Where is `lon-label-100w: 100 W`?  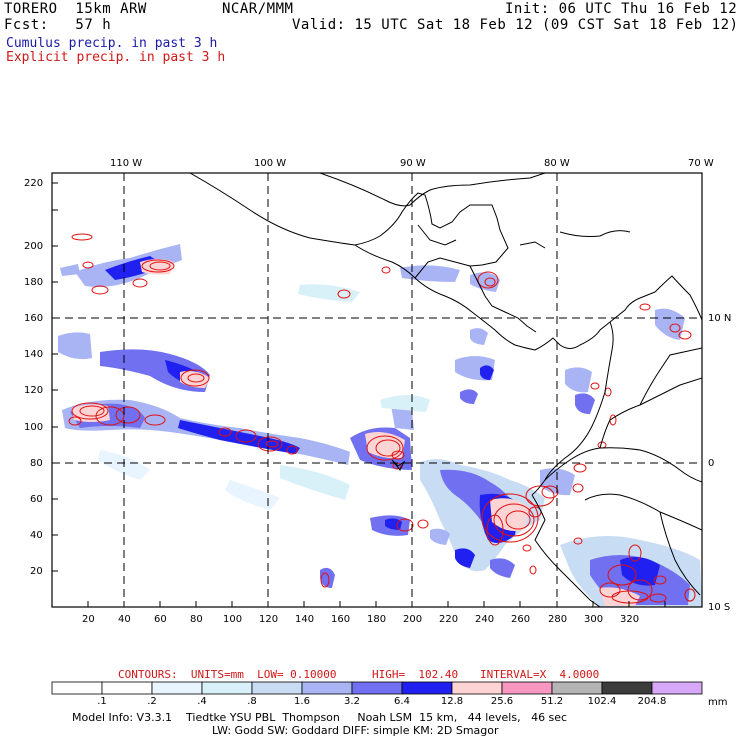 lon-label-100w: 100 W is located at coordinates (270, 163).